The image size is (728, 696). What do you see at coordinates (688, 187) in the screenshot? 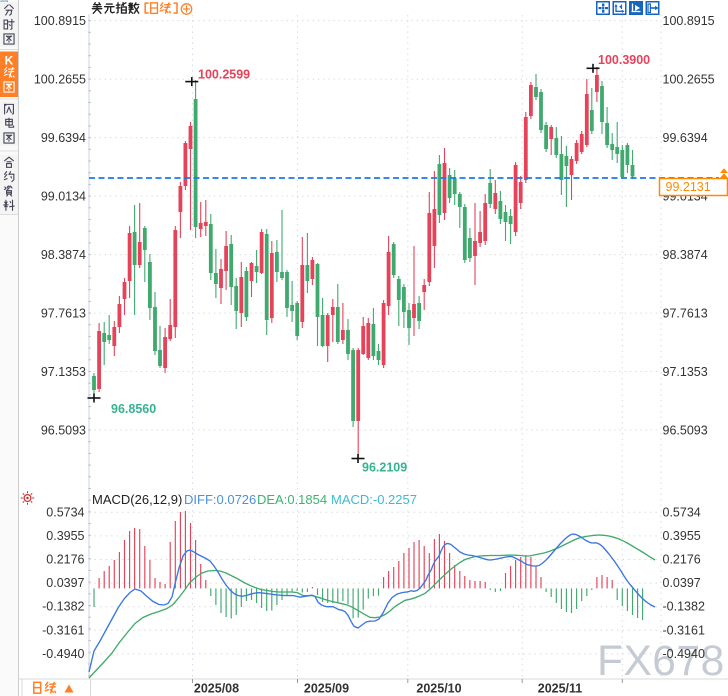
I see `svg-text: 99.2131` at bounding box center [688, 187].